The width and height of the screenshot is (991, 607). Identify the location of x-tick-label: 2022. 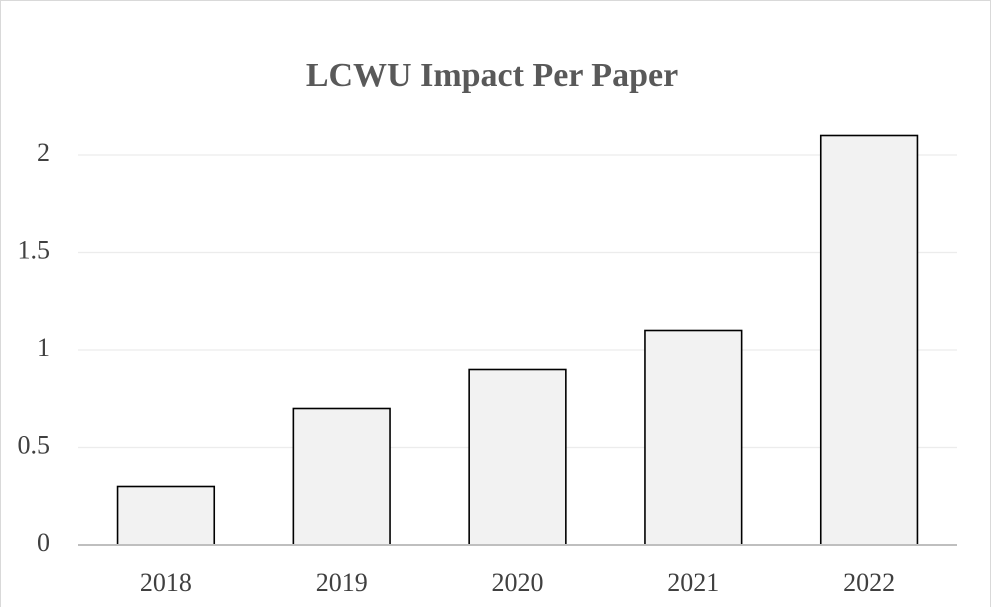
(869, 582).